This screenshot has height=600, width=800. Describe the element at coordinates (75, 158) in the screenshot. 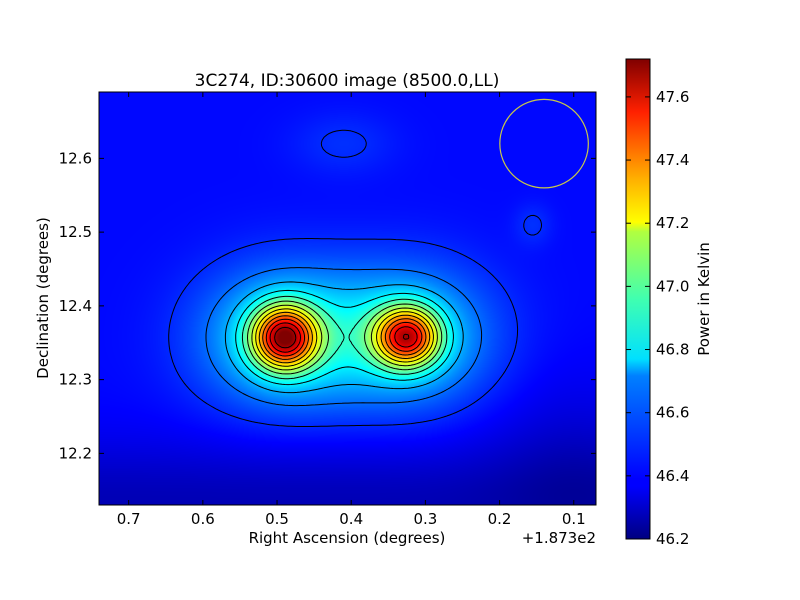

I see `y-tick-label: 12.6` at that location.